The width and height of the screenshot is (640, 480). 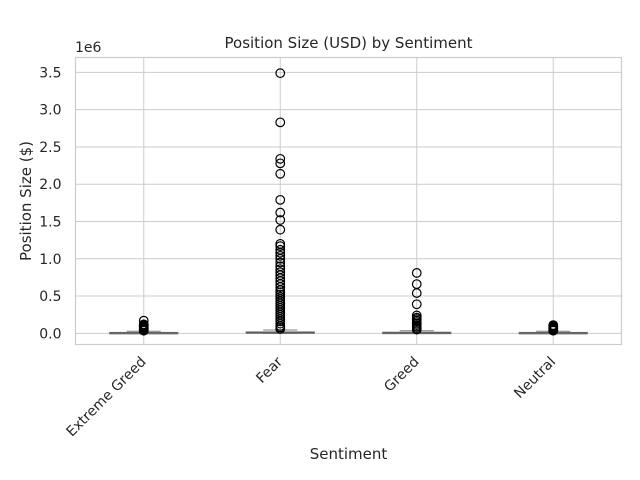 I want to click on y-axis-label: Position Size ($), so click(x=26, y=201).